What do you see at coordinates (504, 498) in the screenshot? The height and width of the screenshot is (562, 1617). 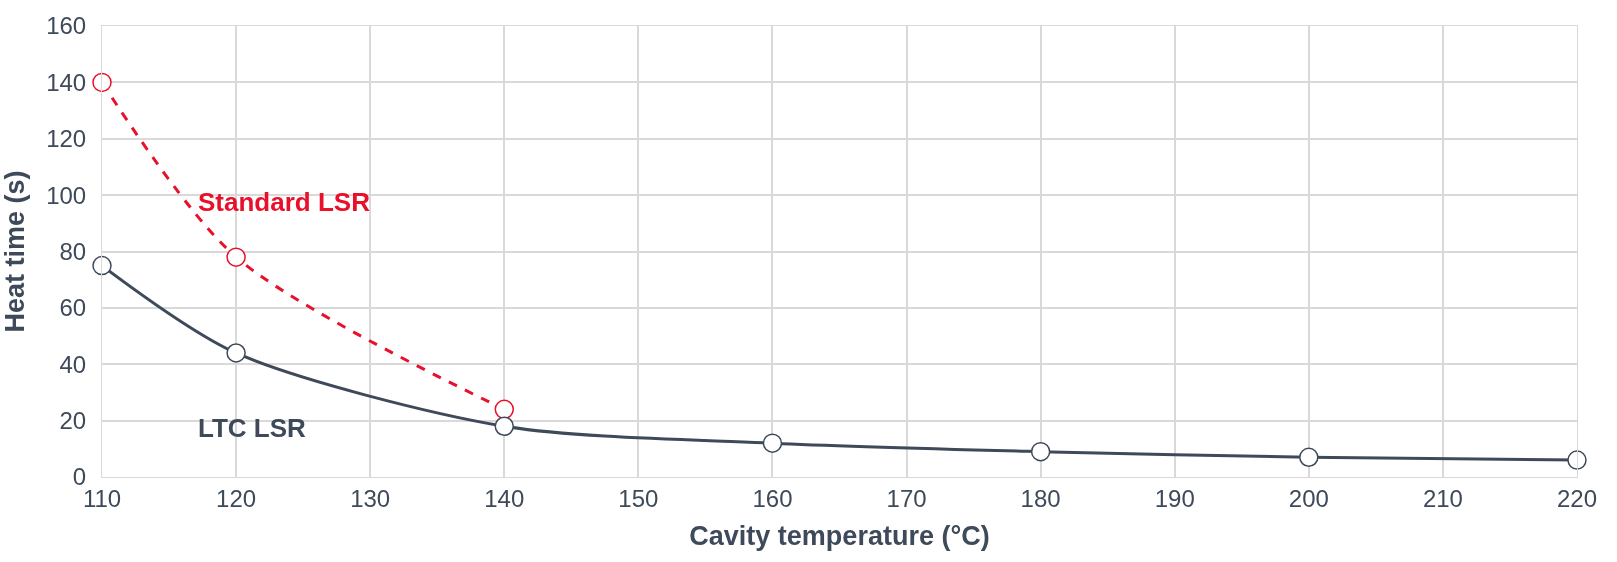 I see `x-tick-label: 140` at bounding box center [504, 498].